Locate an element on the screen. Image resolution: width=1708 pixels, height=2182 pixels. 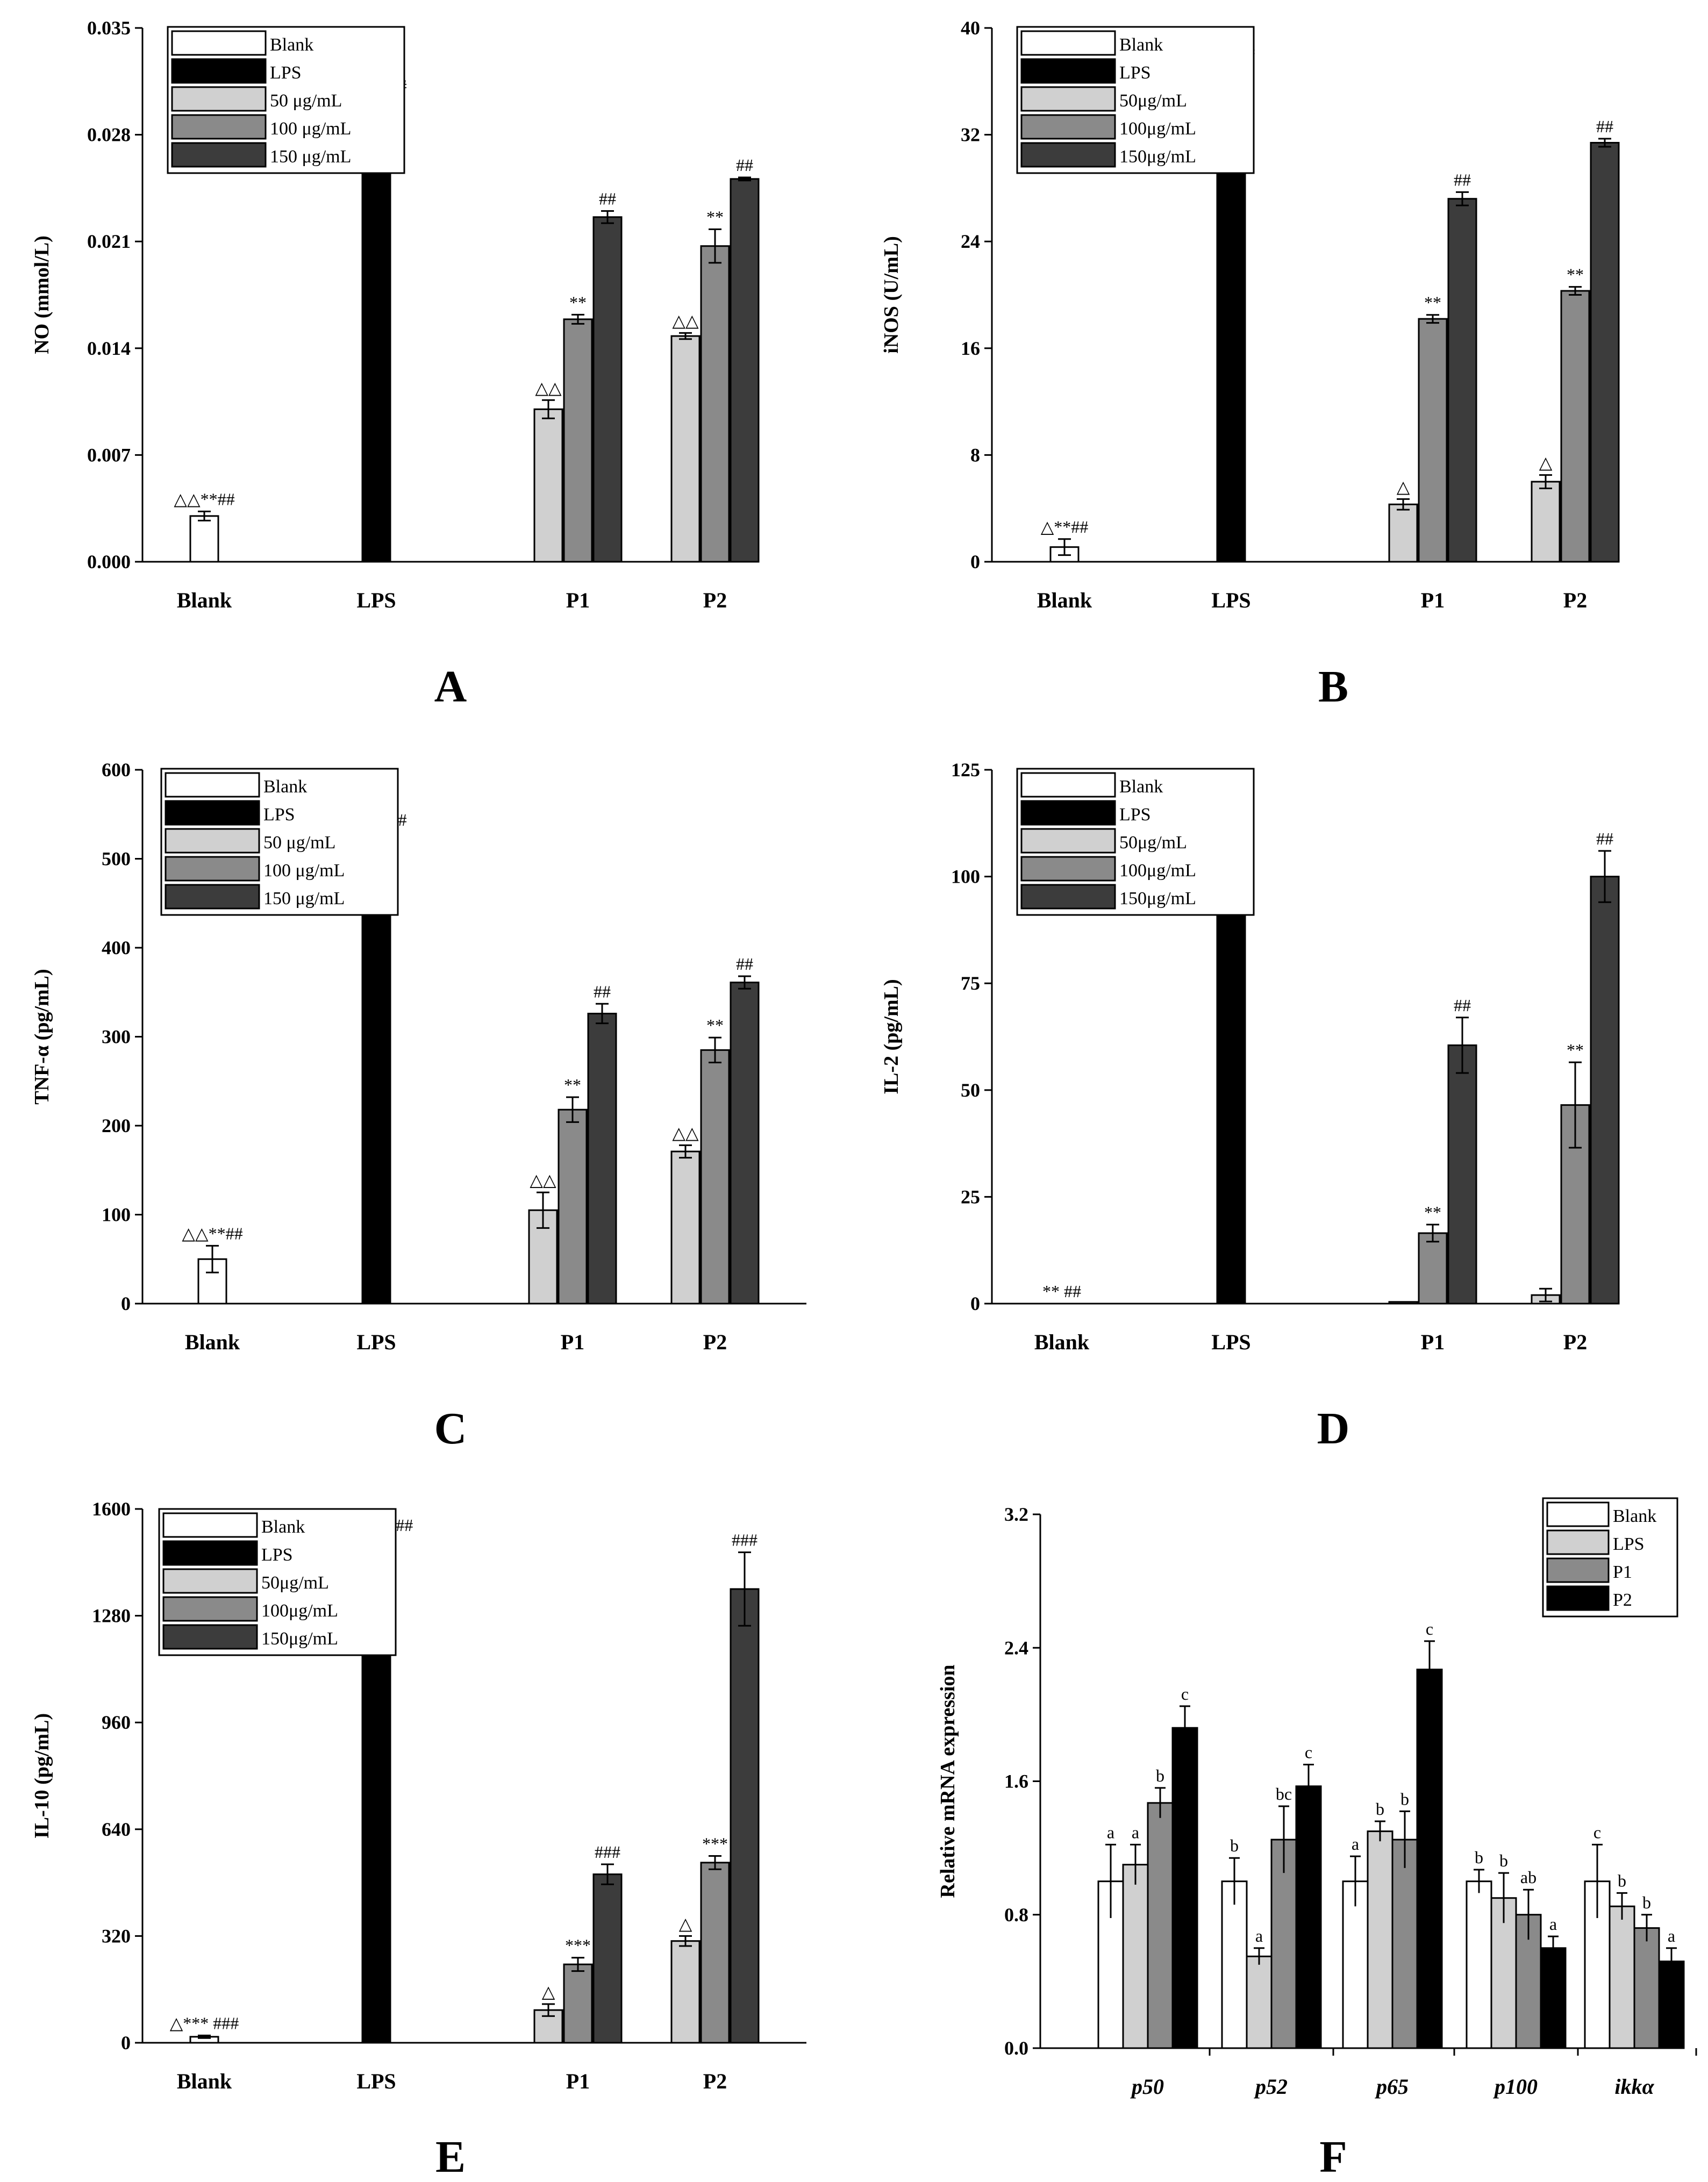
legend-entry: 100μg/mL is located at coordinates (1157, 129).